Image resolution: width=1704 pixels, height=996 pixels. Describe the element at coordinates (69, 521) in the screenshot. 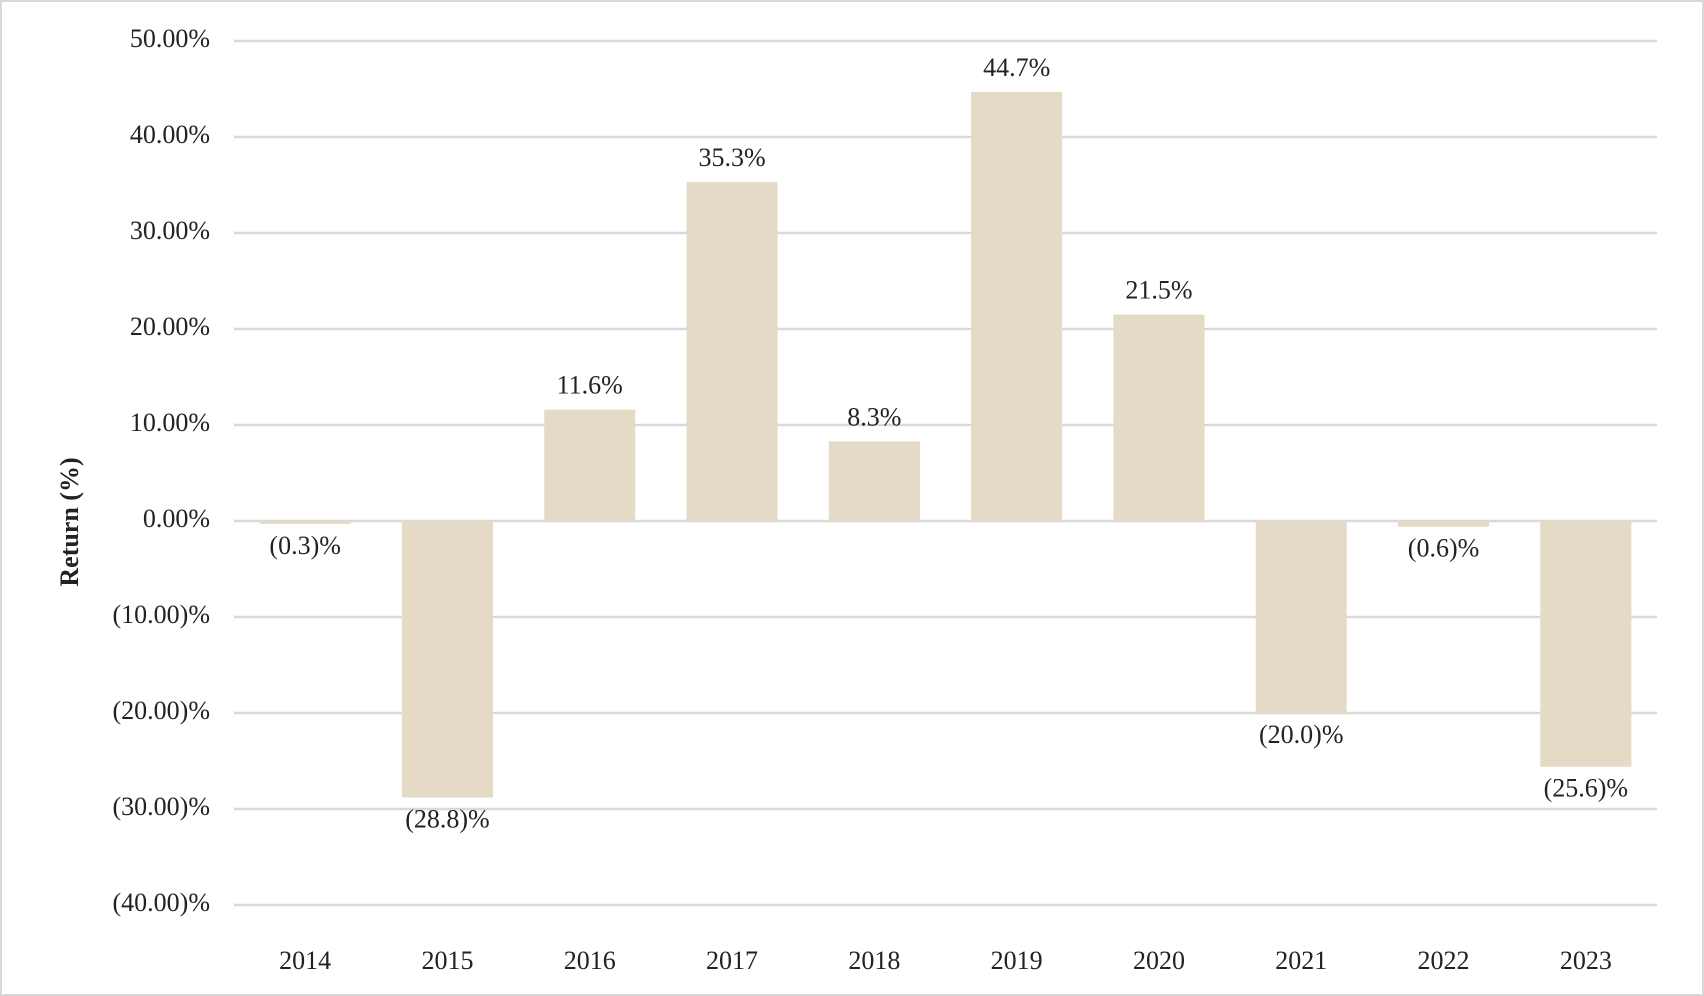

I see `y-axis-label: Return (%)` at that location.